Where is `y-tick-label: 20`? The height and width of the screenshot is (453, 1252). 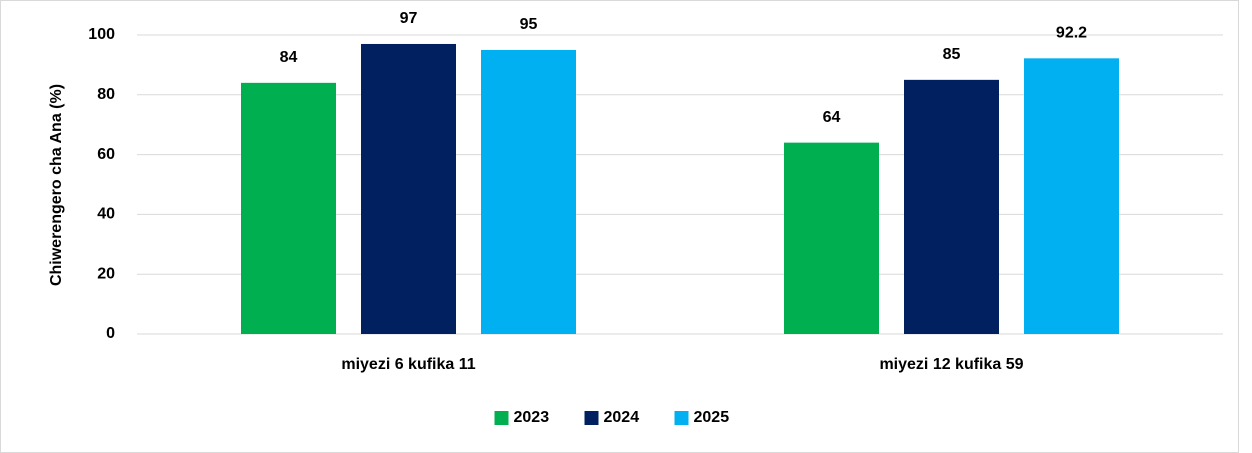 y-tick-label: 20 is located at coordinates (106, 273).